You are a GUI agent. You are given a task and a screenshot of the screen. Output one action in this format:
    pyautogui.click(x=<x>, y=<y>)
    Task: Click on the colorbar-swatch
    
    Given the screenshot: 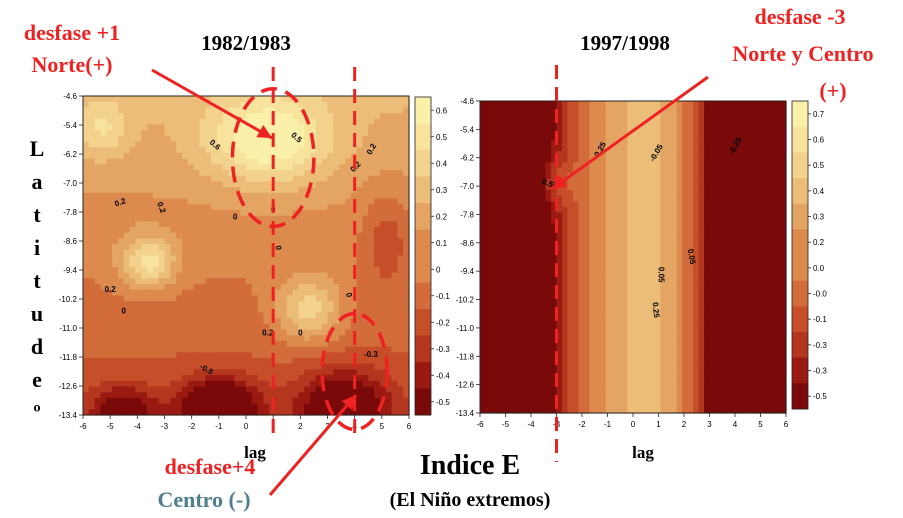 What is the action you would take?
    pyautogui.click(x=423, y=243)
    